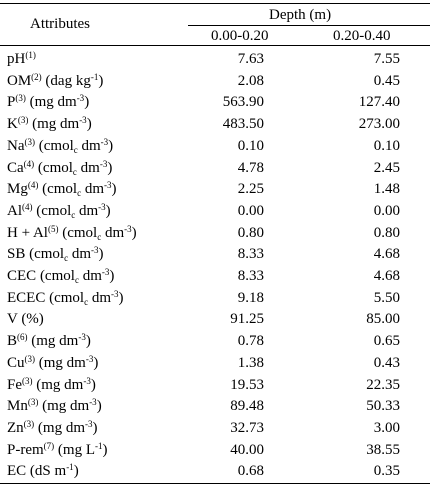  Describe the element at coordinates (53, 228) in the screenshot. I see `attribute-footnote-ref: (5)` at that location.